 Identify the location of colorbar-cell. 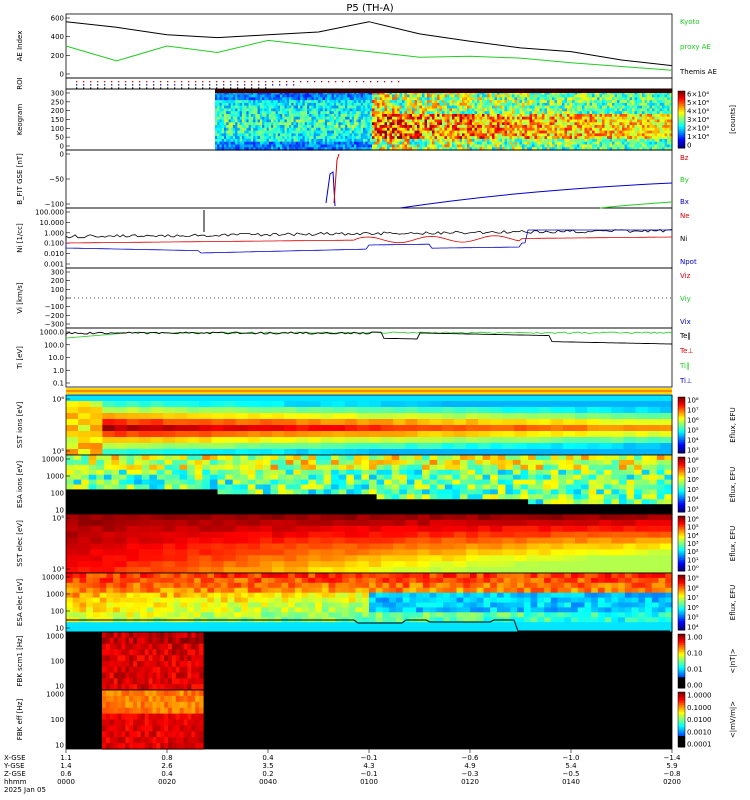
(681, 413).